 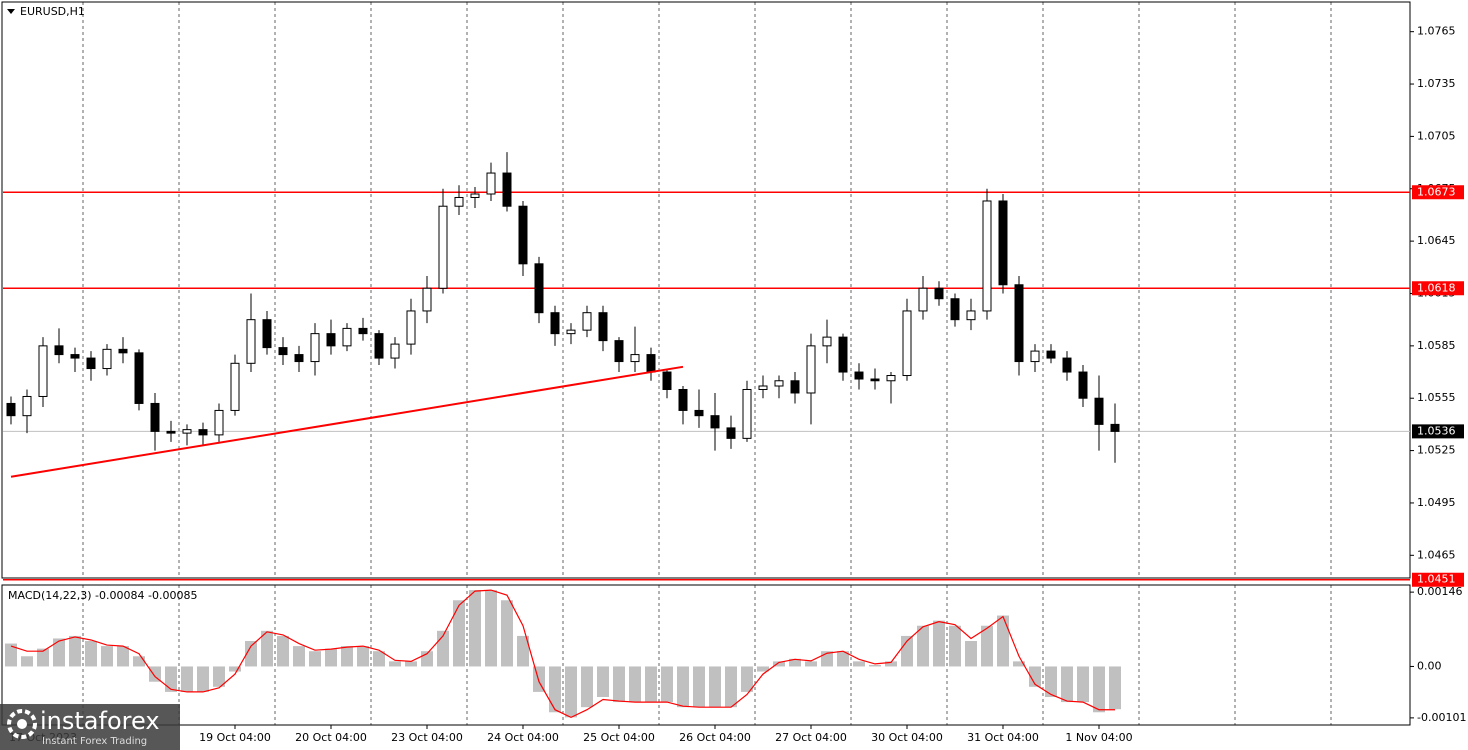 I want to click on logo-icon-core, so click(x=22, y=724).